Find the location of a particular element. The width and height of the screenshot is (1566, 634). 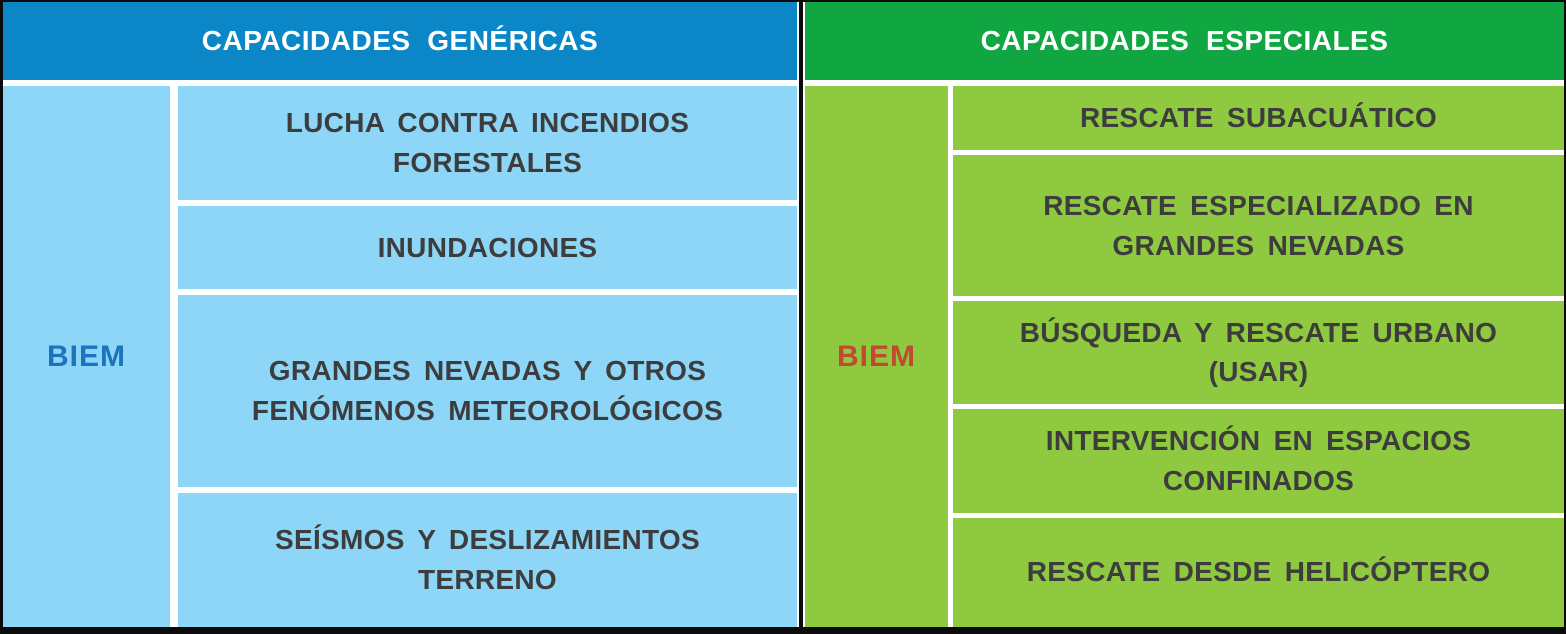

capability-cell-seismos: SEÍSMOS Y DESLIZAMIENTOS TERRENO is located at coordinates (487, 560).